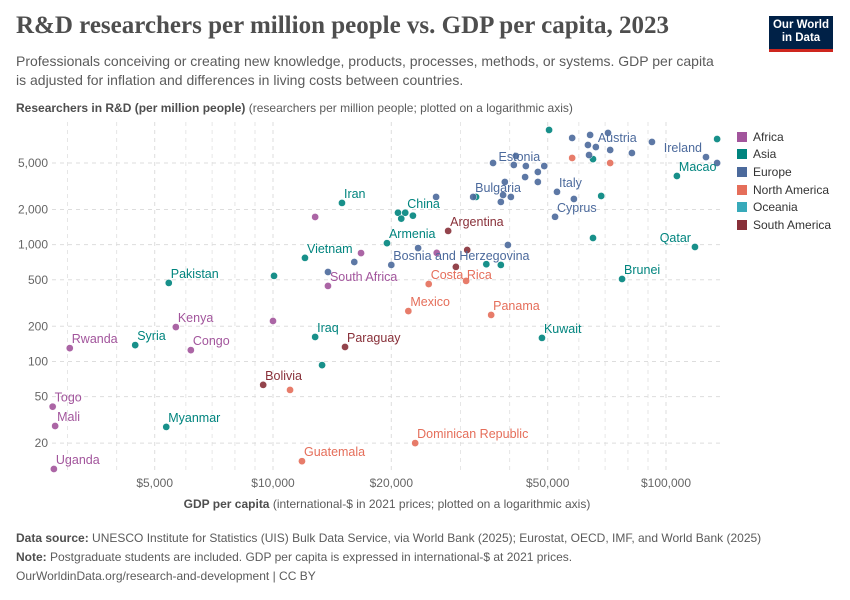 This screenshot has height=600, width=850. What do you see at coordinates (33, 209) in the screenshot?
I see `y-tick-label: 2,000` at bounding box center [33, 209].